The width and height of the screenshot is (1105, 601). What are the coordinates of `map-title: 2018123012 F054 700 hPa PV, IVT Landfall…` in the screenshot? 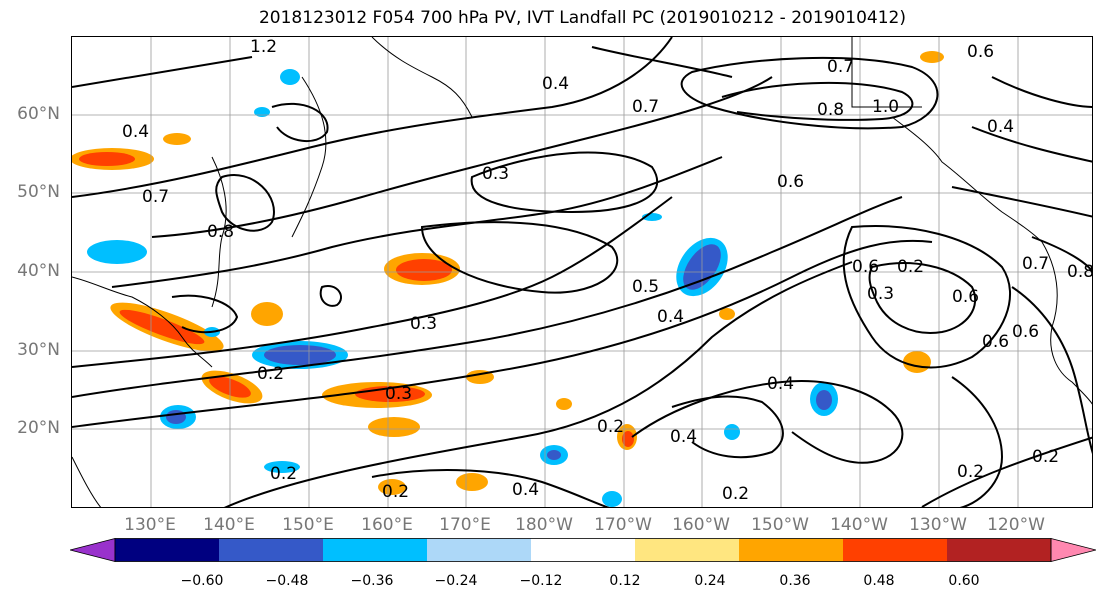 It's located at (582, 18).